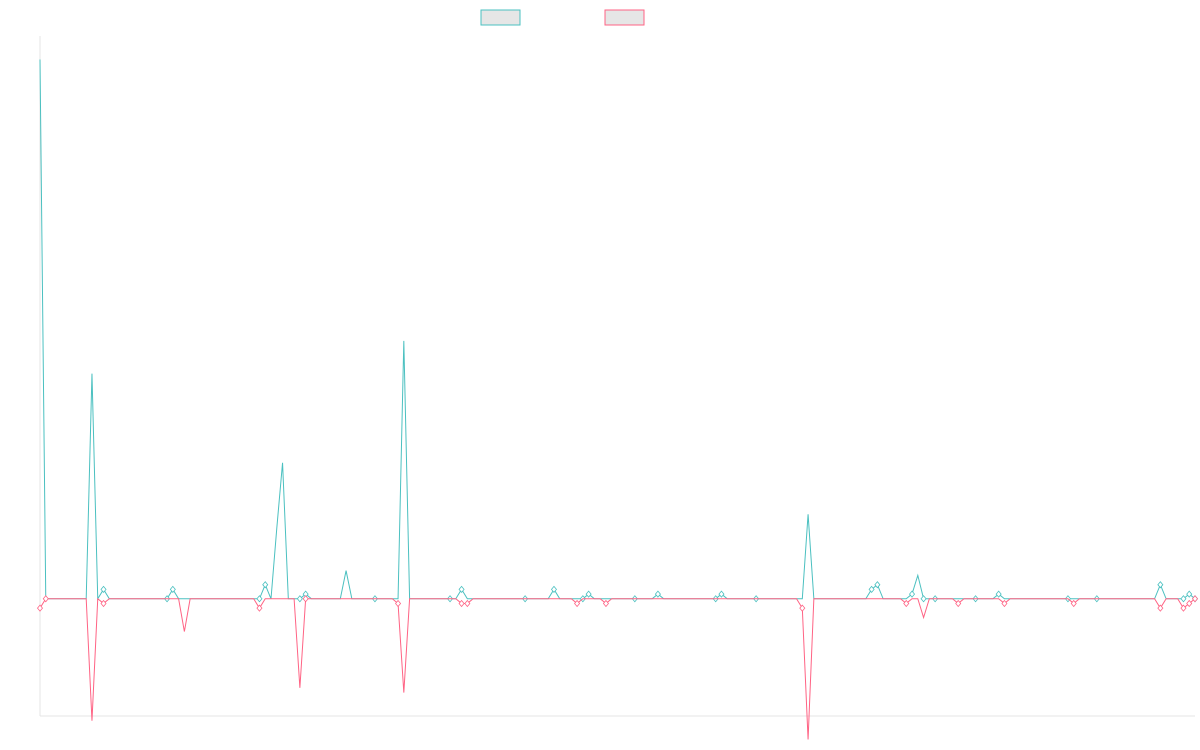 This screenshot has height=750, width=1200. Describe the element at coordinates (562, 17) in the screenshot. I see `legend` at that location.